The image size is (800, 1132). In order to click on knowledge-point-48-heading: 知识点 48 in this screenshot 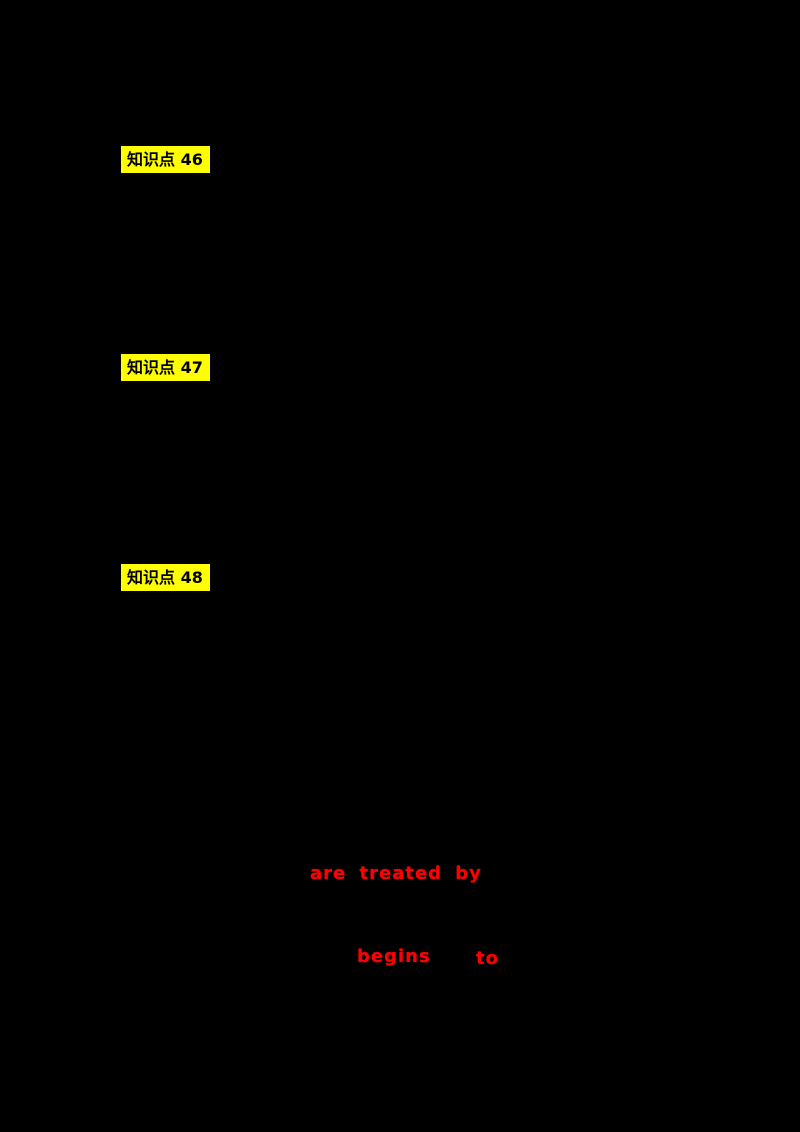, I will do `click(165, 577)`.